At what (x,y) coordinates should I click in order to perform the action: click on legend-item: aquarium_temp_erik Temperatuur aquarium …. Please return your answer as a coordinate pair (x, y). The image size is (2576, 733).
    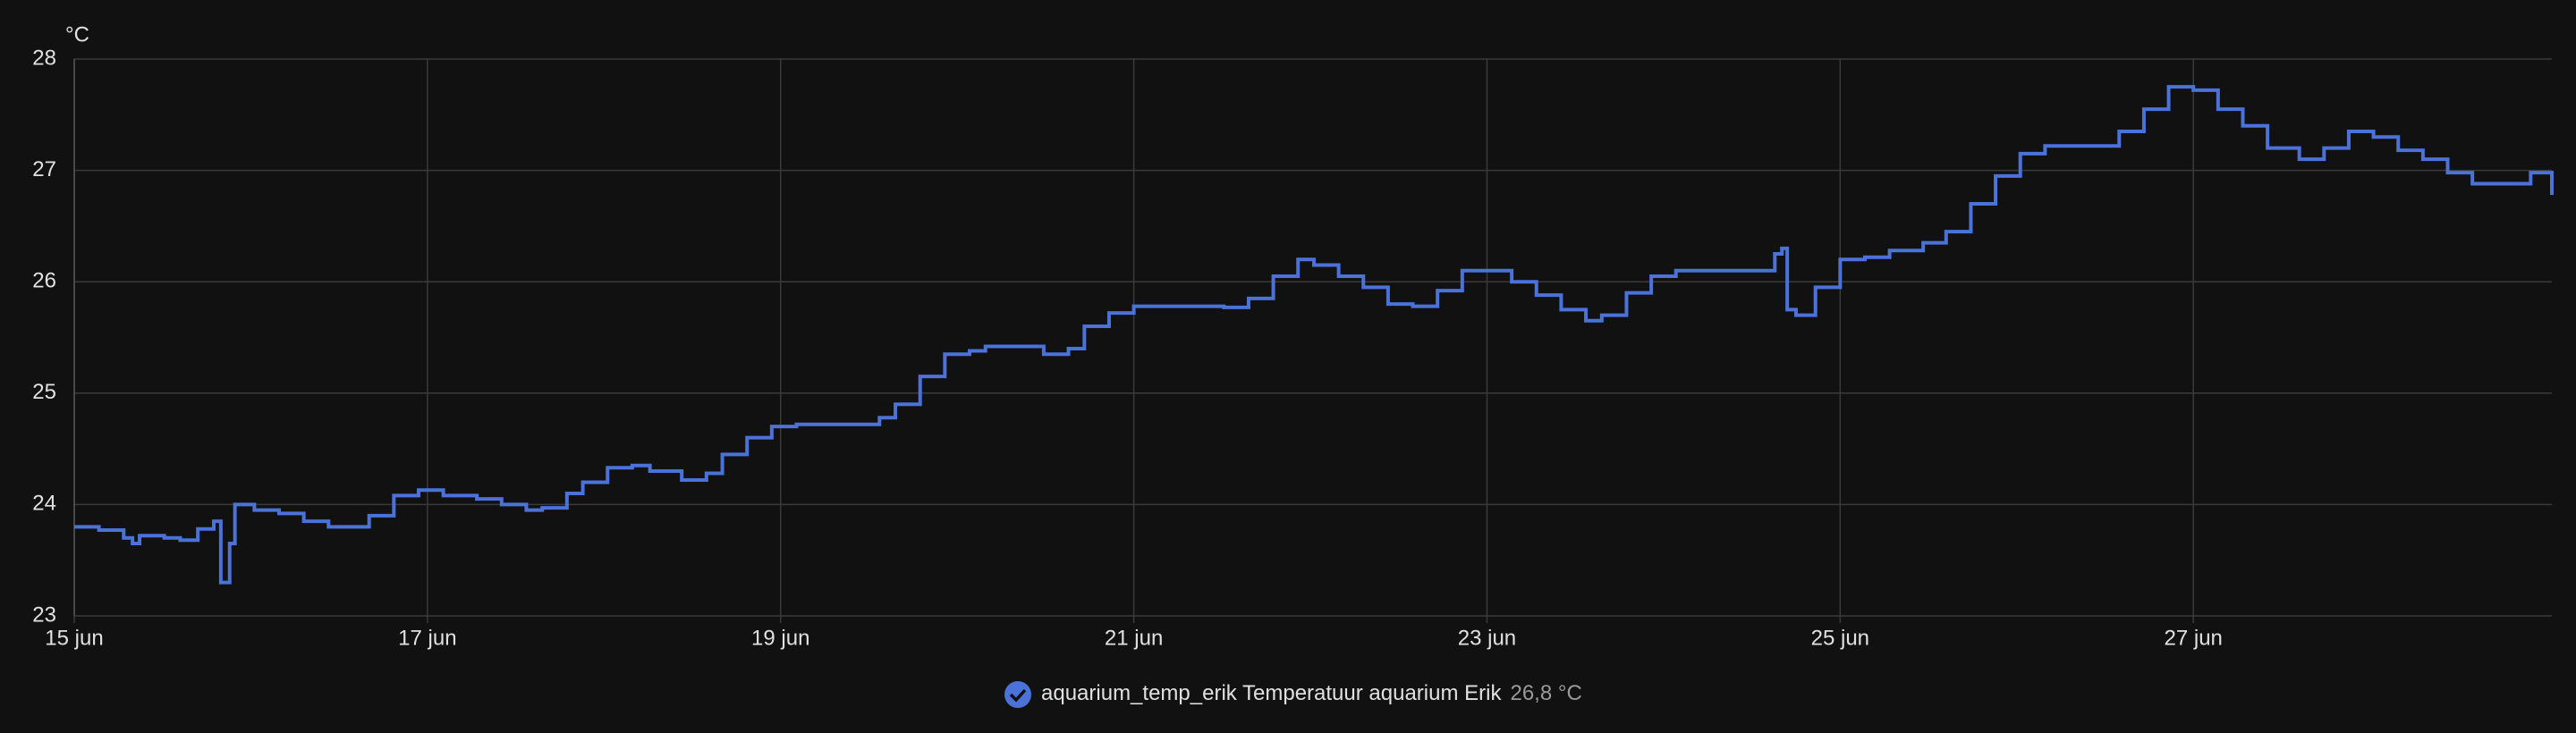
    Looking at the image, I should click on (1293, 695).